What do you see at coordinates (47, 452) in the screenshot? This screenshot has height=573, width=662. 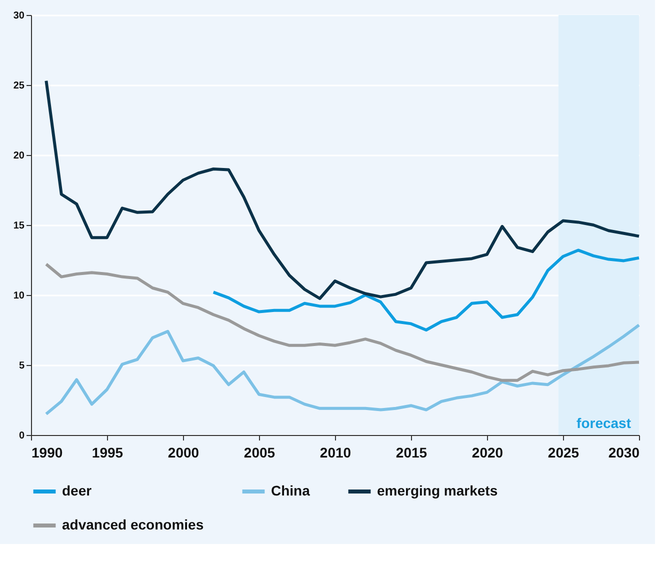 I see `x-tick-label: 1990` at bounding box center [47, 452].